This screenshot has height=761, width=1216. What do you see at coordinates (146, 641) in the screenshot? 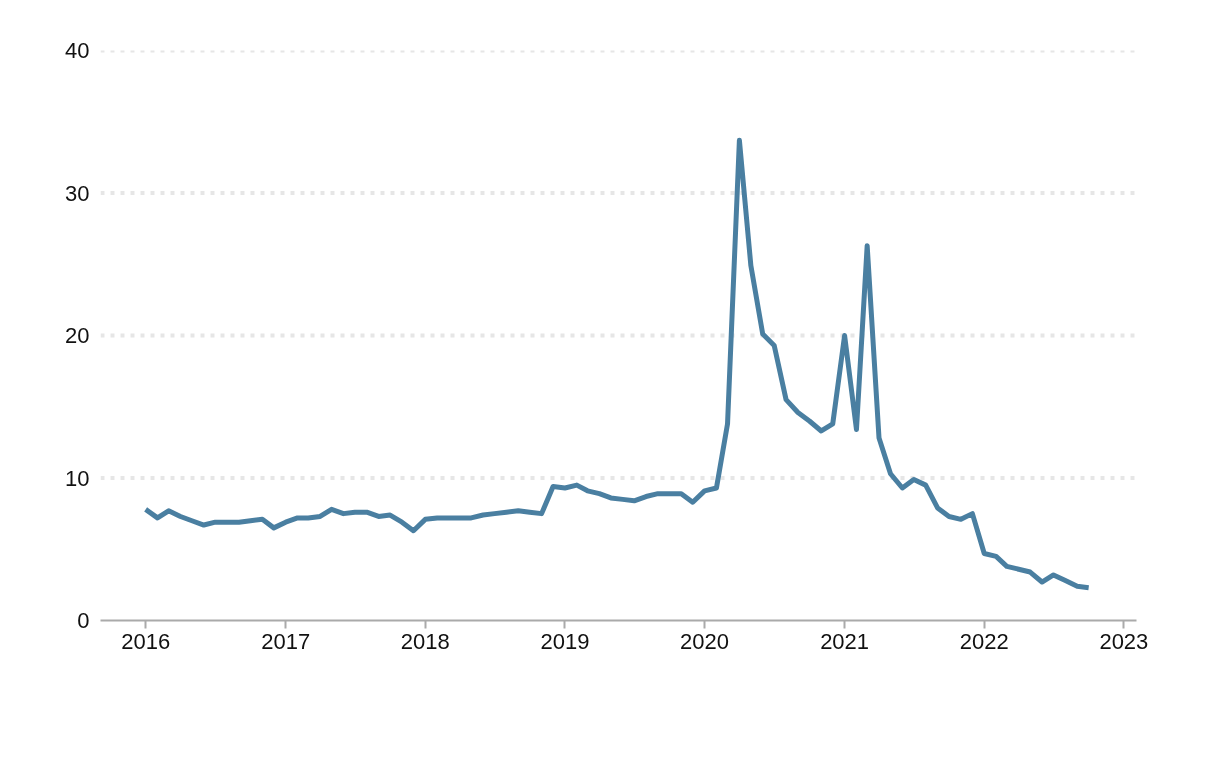
I see `x-tick-label: 2016` at bounding box center [146, 641].